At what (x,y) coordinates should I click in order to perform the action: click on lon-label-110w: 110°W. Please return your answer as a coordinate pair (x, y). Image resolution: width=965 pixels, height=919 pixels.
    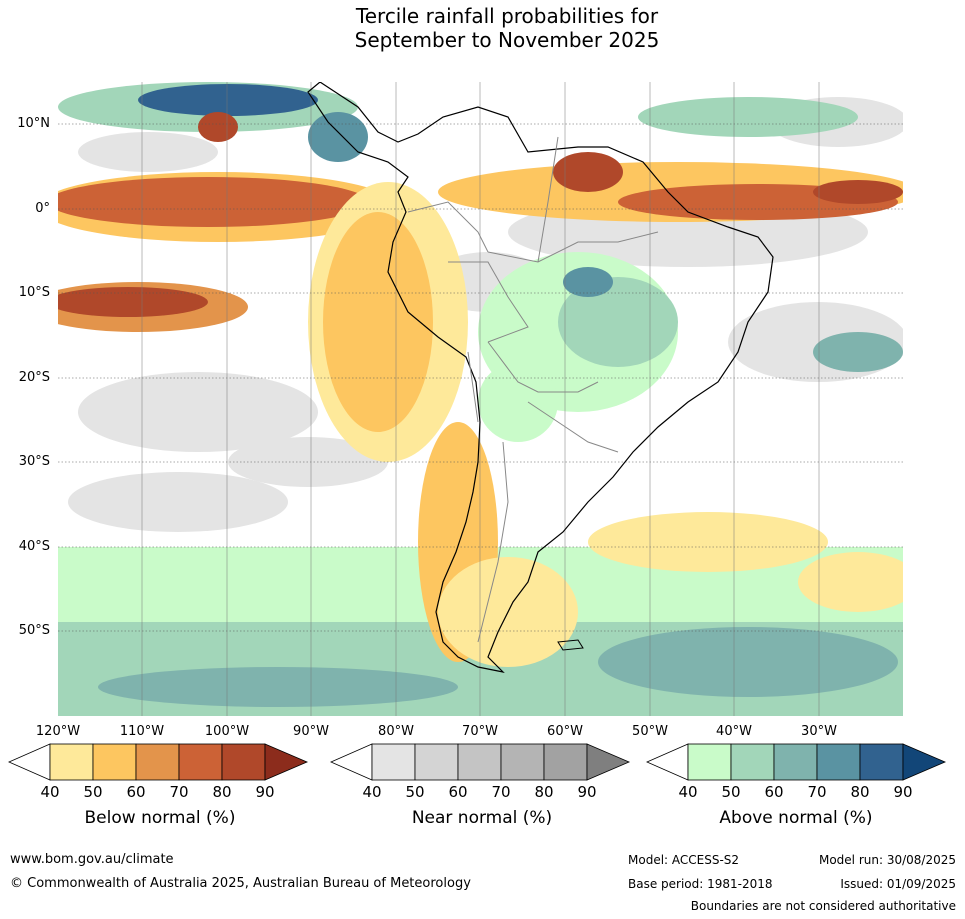
    Looking at the image, I should click on (142, 731).